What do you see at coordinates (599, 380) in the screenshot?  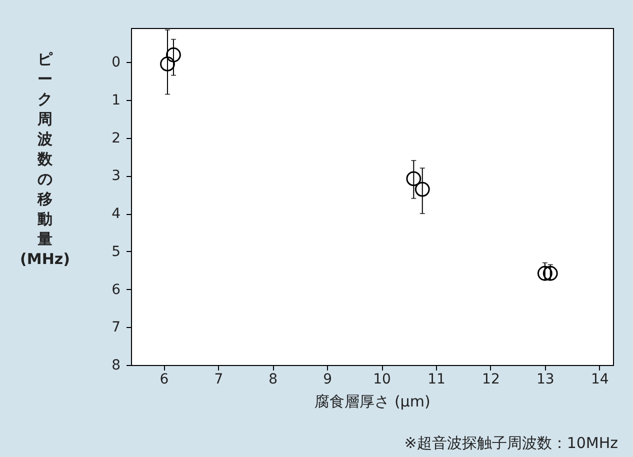 I see `x-tick-label: 14` at bounding box center [599, 380].